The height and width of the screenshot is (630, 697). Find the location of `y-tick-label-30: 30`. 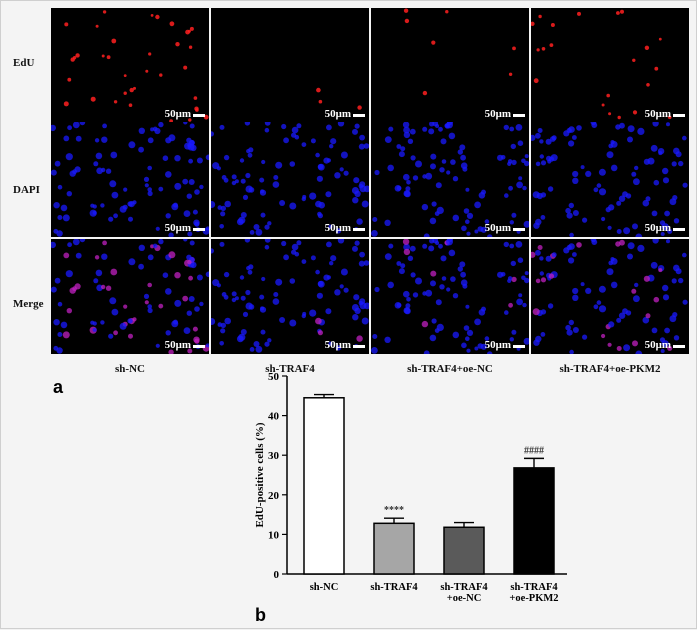

y-tick-label-30: 30 is located at coordinates (274, 456).